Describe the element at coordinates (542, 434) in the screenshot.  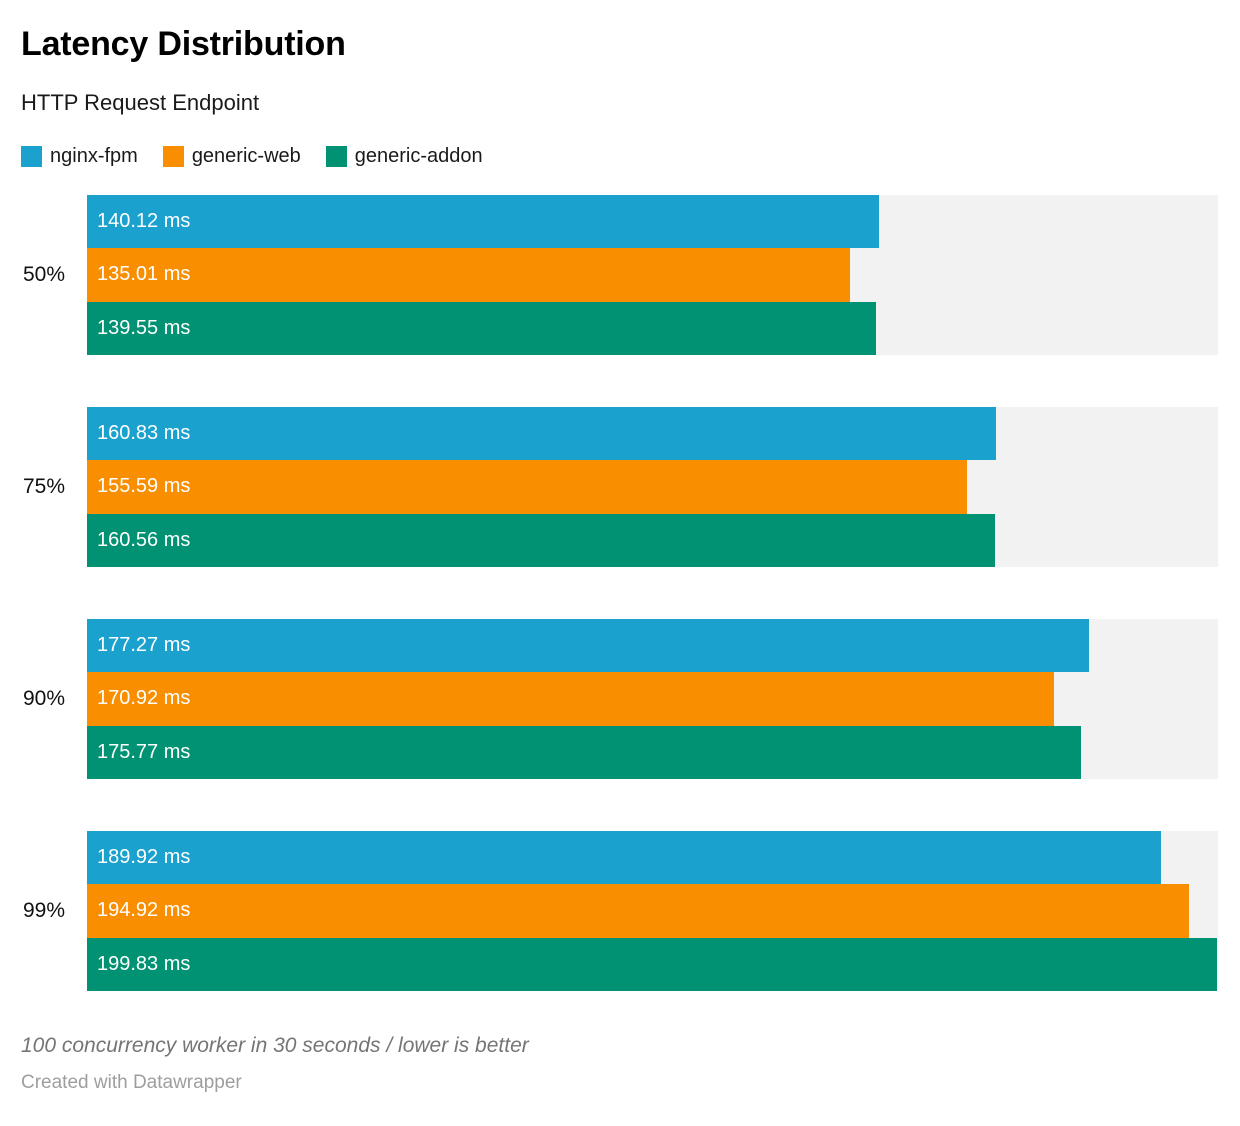
I see `bar-nginx-fpm: 160.83 ms` at that location.